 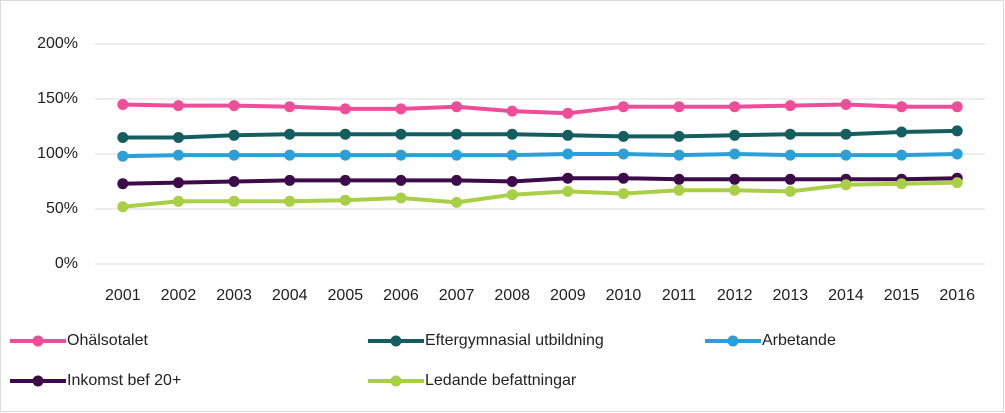 What do you see at coordinates (799, 340) in the screenshot?
I see `legend-label: Arbetande` at bounding box center [799, 340].